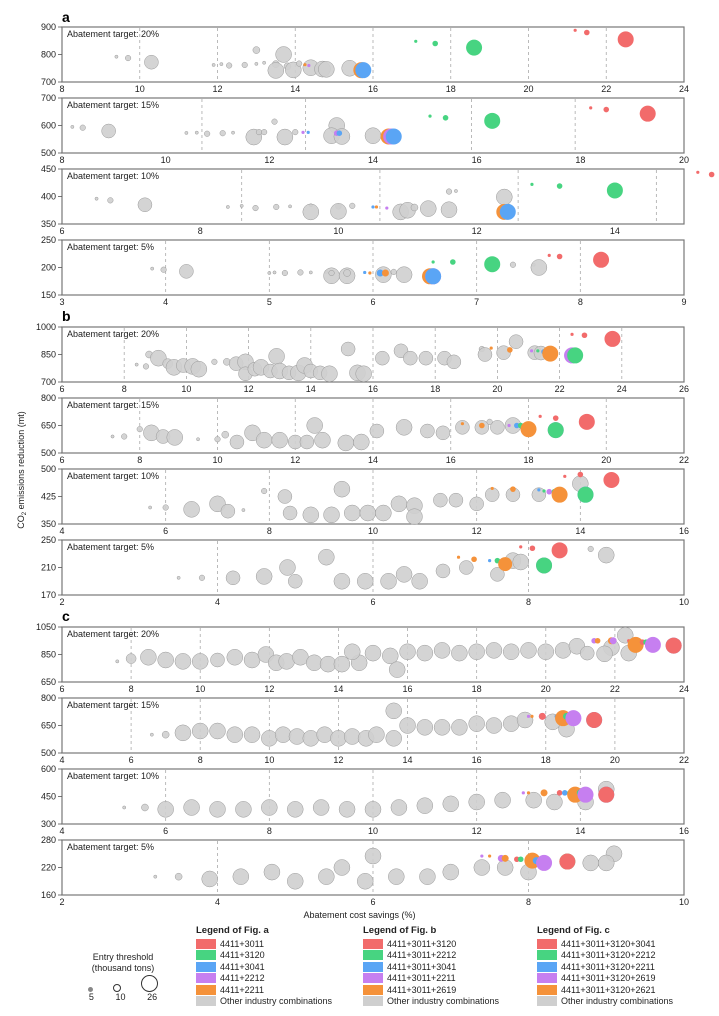  Describe the element at coordinates (48, 469) in the screenshot. I see `y-tick-label: 500` at that location.